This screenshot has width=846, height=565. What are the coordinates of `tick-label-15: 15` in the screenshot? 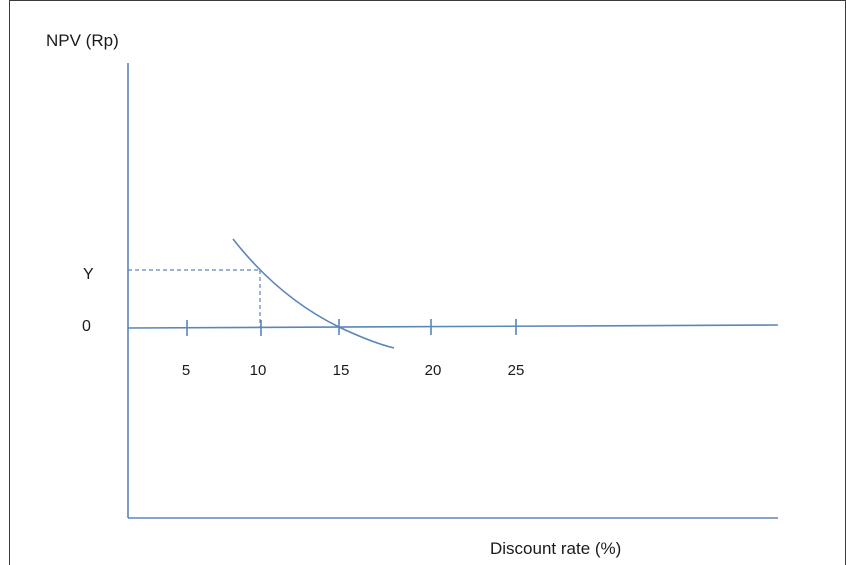 It's located at (341, 370).